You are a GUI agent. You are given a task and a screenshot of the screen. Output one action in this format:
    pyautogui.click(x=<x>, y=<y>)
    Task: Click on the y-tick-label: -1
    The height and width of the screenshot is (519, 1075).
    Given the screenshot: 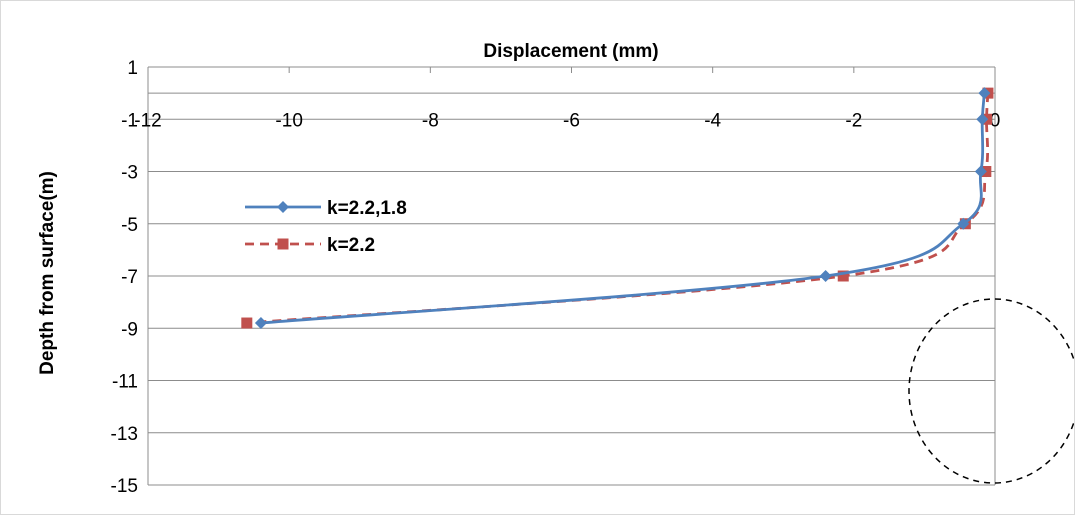 What is the action you would take?
    pyautogui.click(x=129, y=120)
    